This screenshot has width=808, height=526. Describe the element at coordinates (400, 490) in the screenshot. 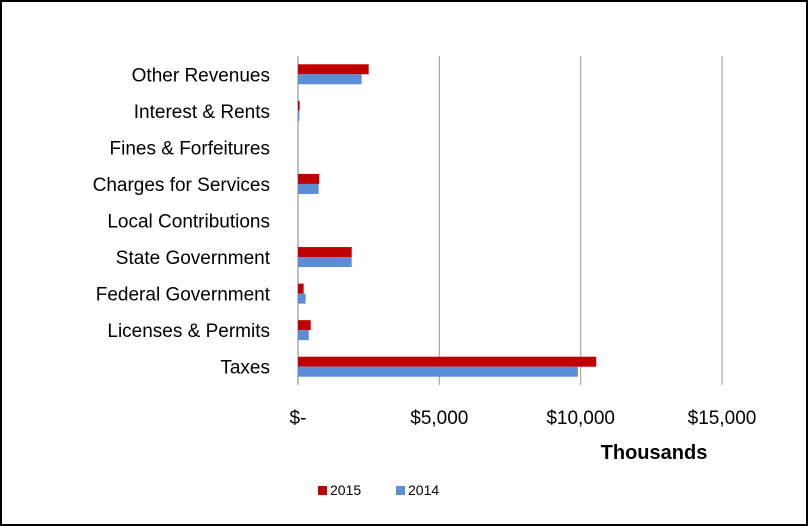

I see `legend-swatch-2014` at that location.